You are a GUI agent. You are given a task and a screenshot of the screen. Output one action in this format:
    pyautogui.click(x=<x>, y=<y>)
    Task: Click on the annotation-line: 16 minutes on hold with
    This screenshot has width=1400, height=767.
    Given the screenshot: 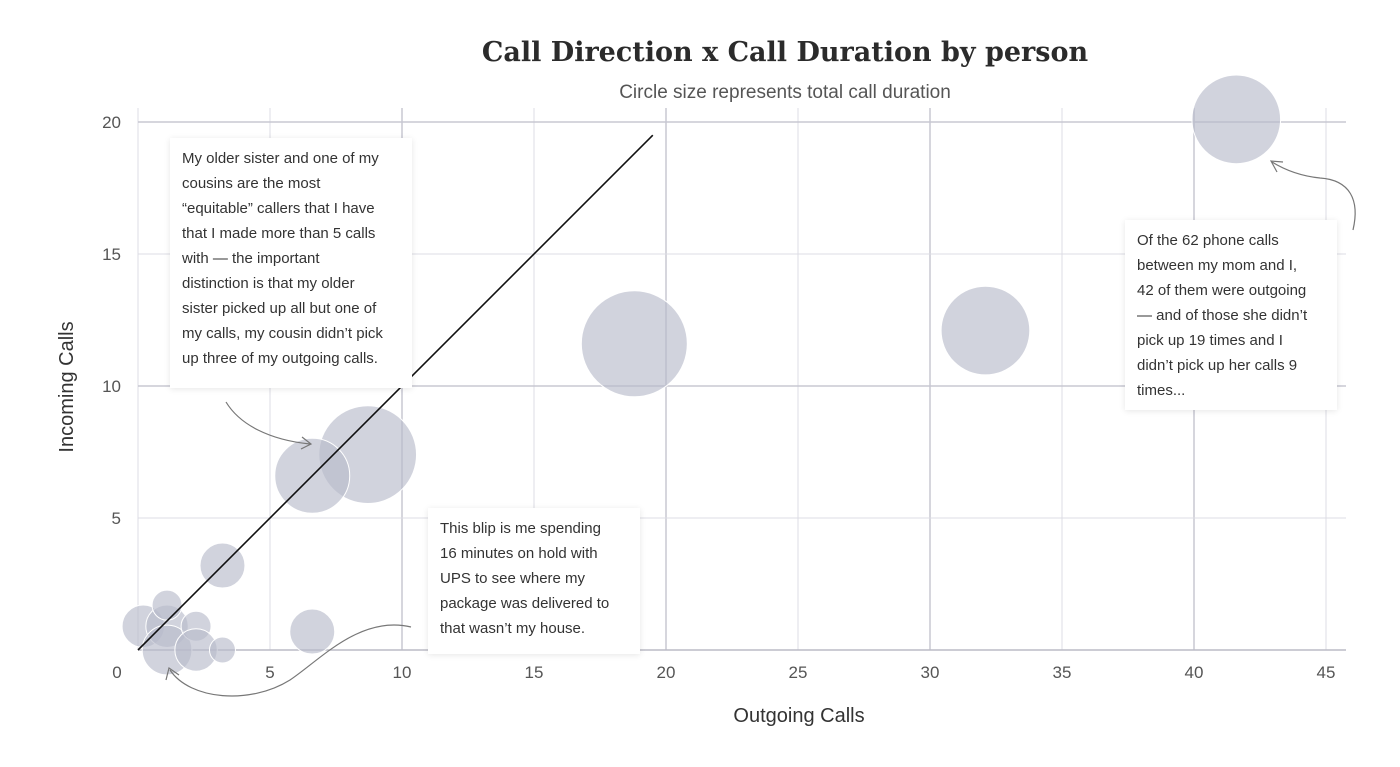 What is the action you would take?
    pyautogui.click(x=519, y=553)
    